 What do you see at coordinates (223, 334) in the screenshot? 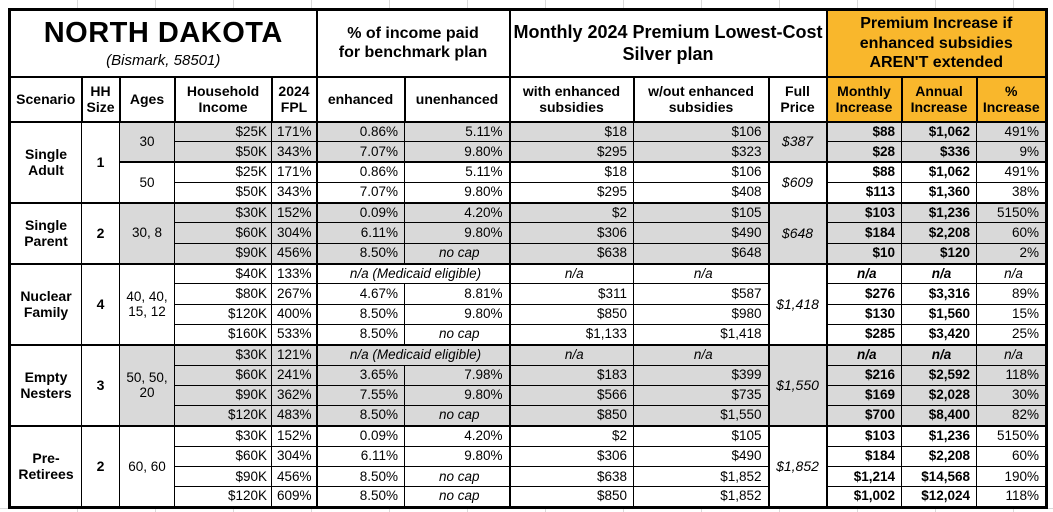
I see `income-cell: $160K` at bounding box center [223, 334].